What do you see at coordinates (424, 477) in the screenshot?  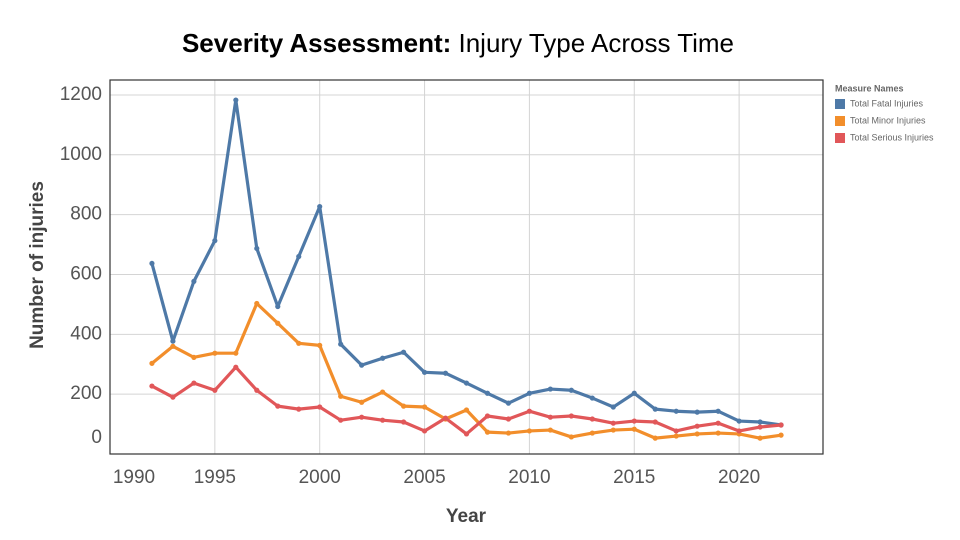 I see `x-tick-label: 2005` at bounding box center [424, 477].